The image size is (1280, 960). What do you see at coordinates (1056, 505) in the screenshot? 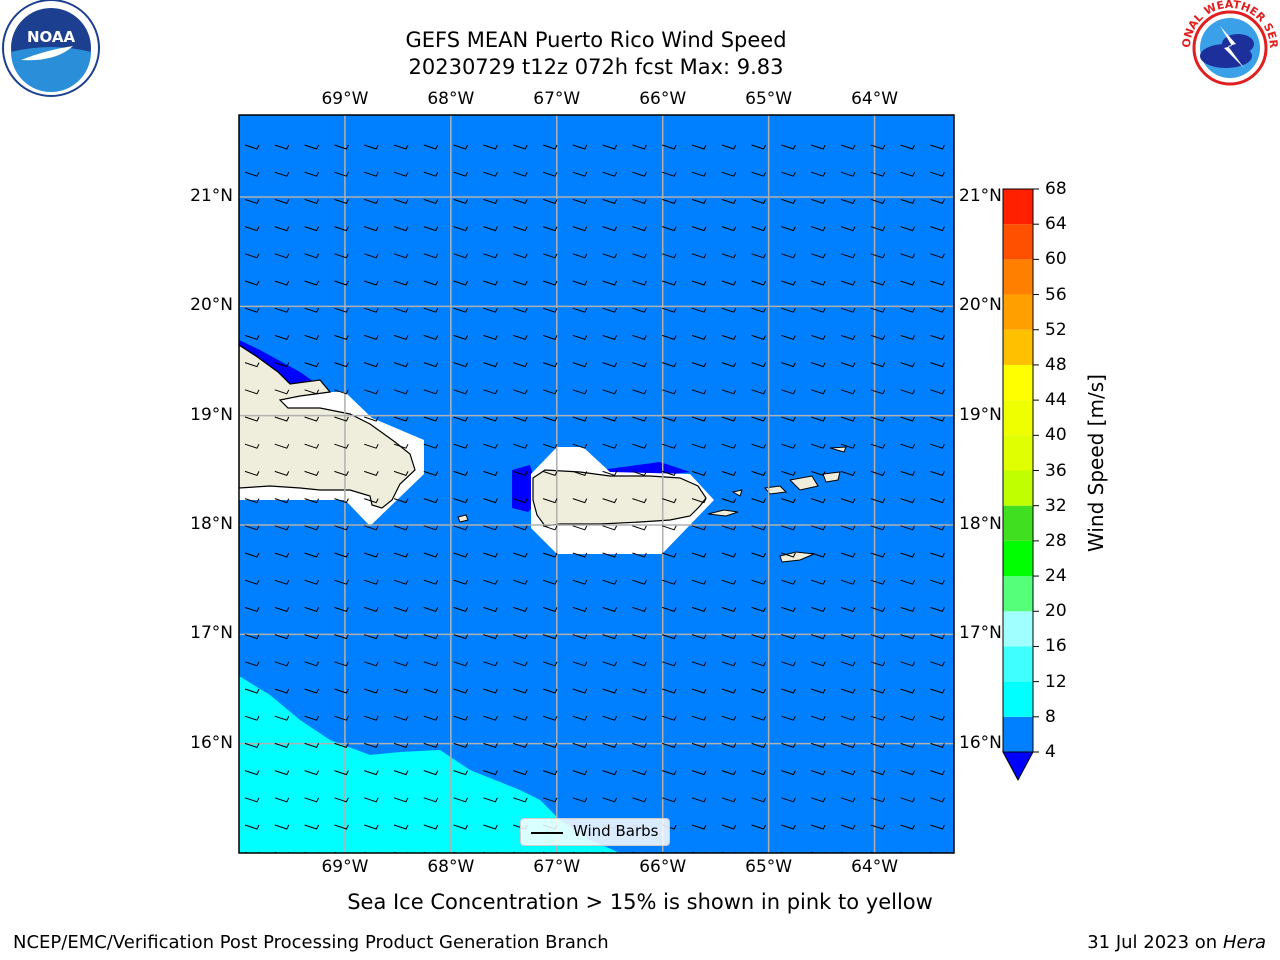
I see `colorbar-tick-label: 32` at bounding box center [1056, 505].